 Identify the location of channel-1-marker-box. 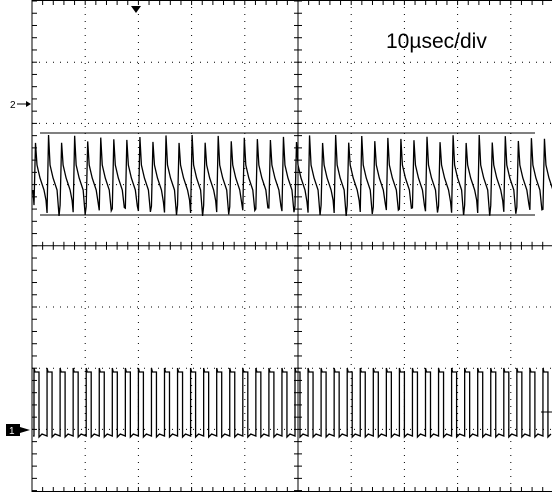
(13, 430).